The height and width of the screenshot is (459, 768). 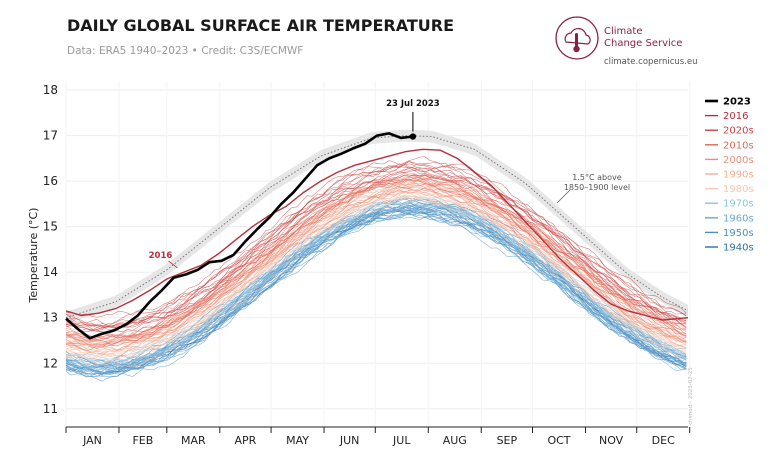 I want to click on legend-item-label: 2000s, so click(x=738, y=160).